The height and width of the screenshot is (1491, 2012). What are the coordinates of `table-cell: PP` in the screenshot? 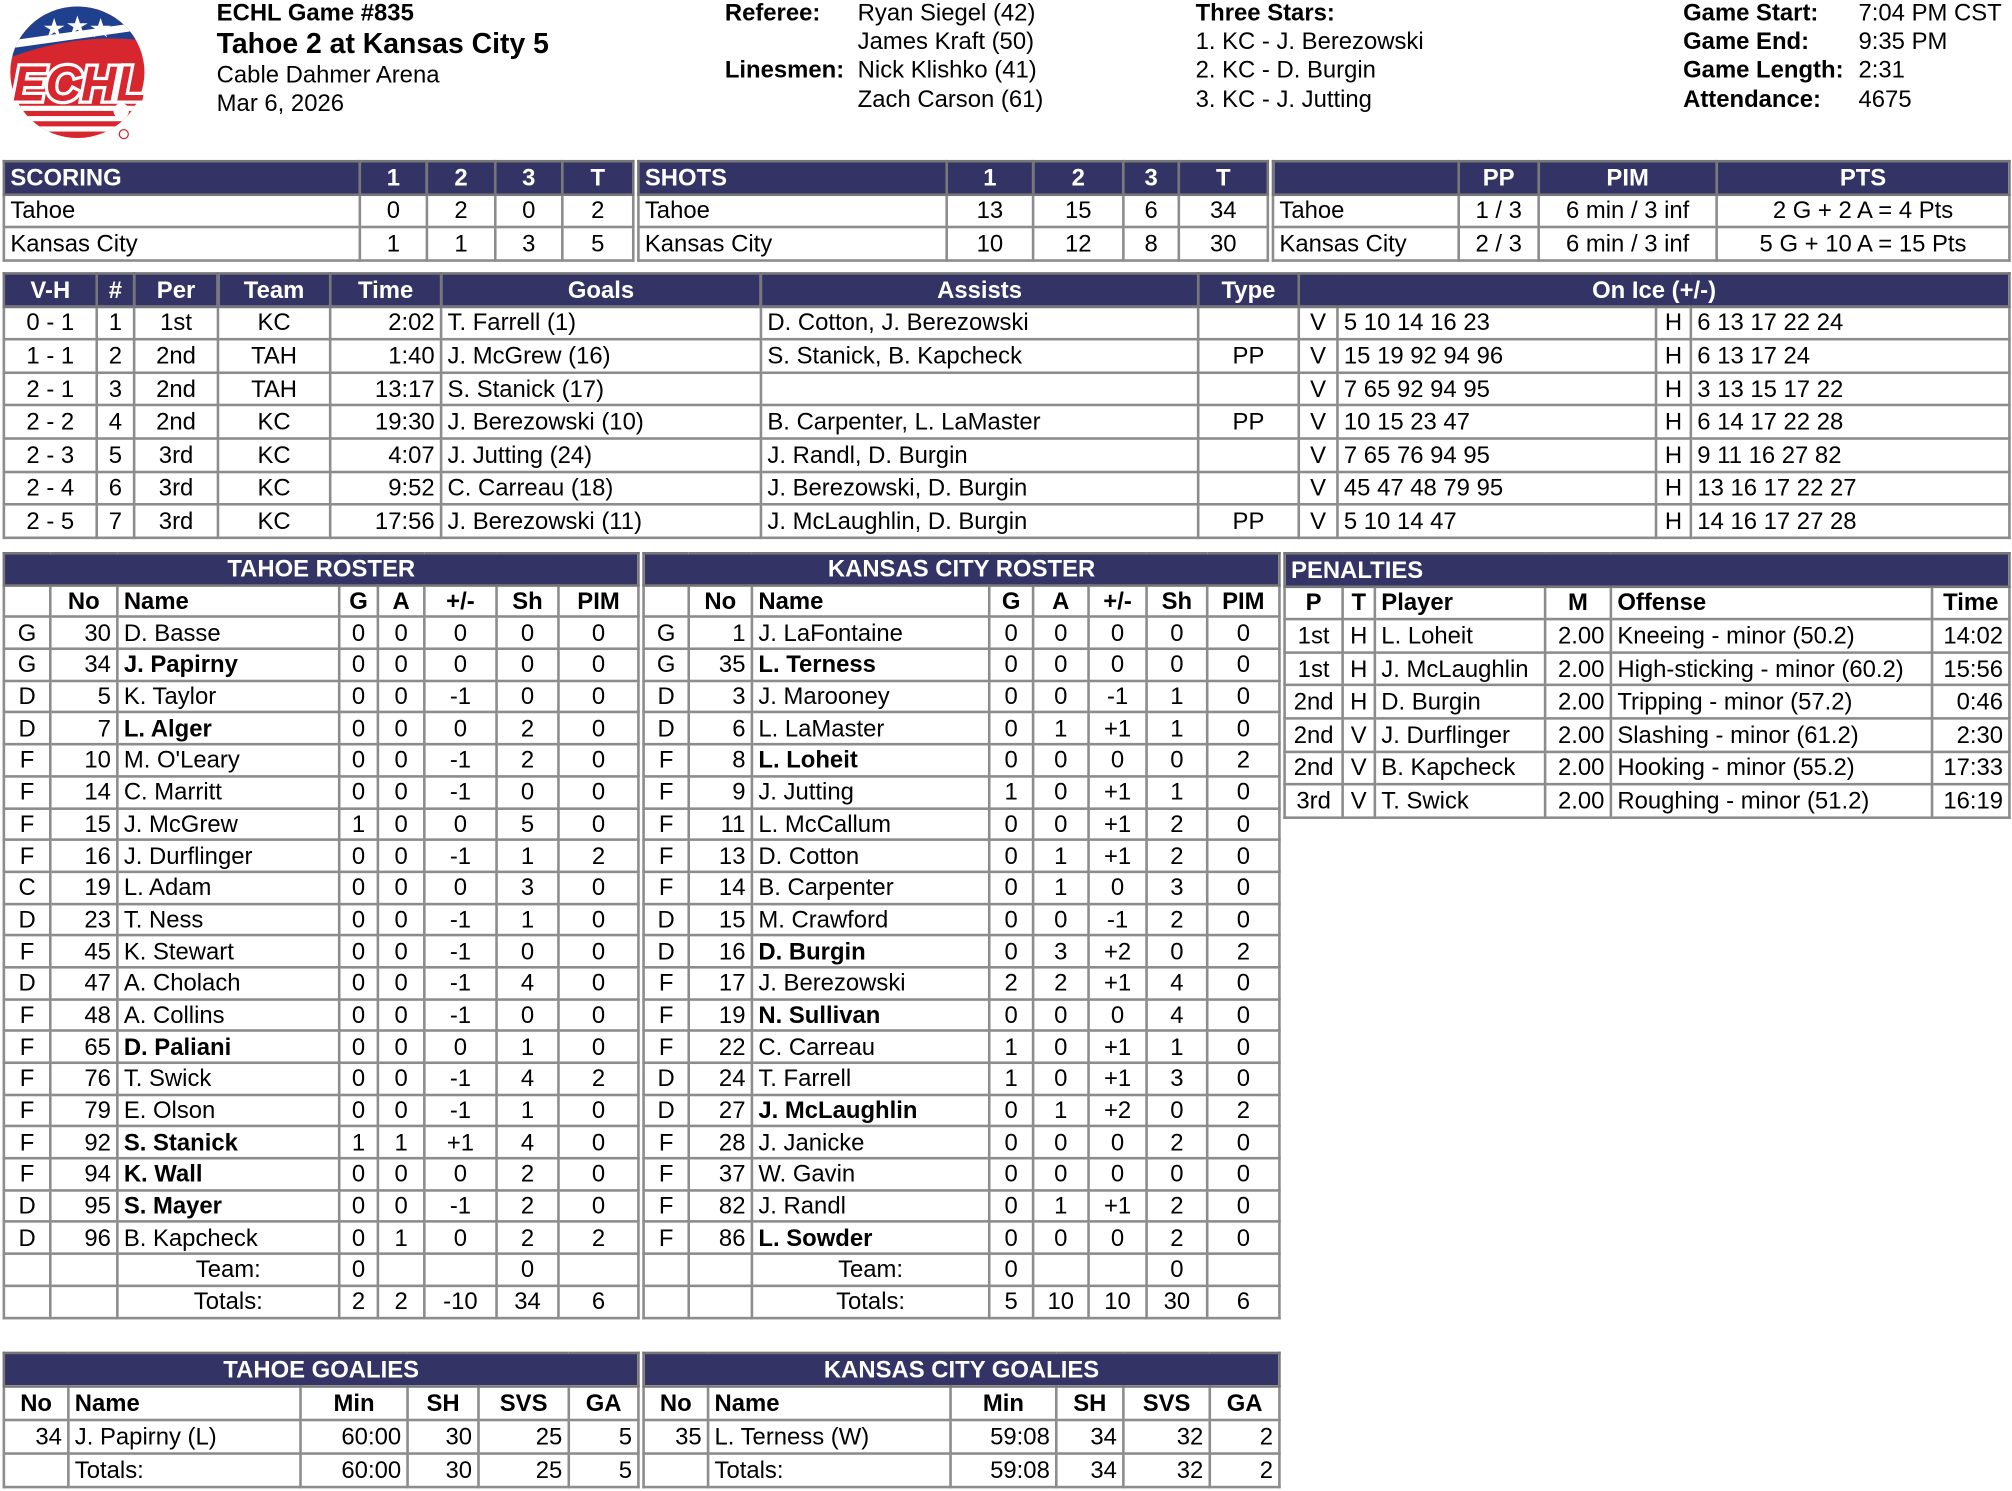 It's located at (1248, 521).